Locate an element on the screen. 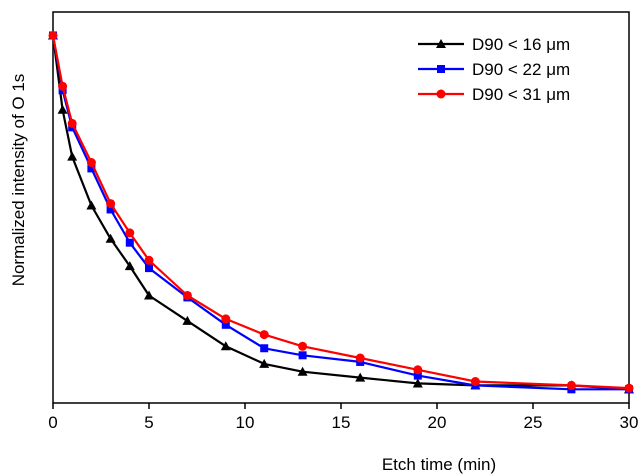 This screenshot has width=643, height=474. x-tick-label: 10 is located at coordinates (245, 422).